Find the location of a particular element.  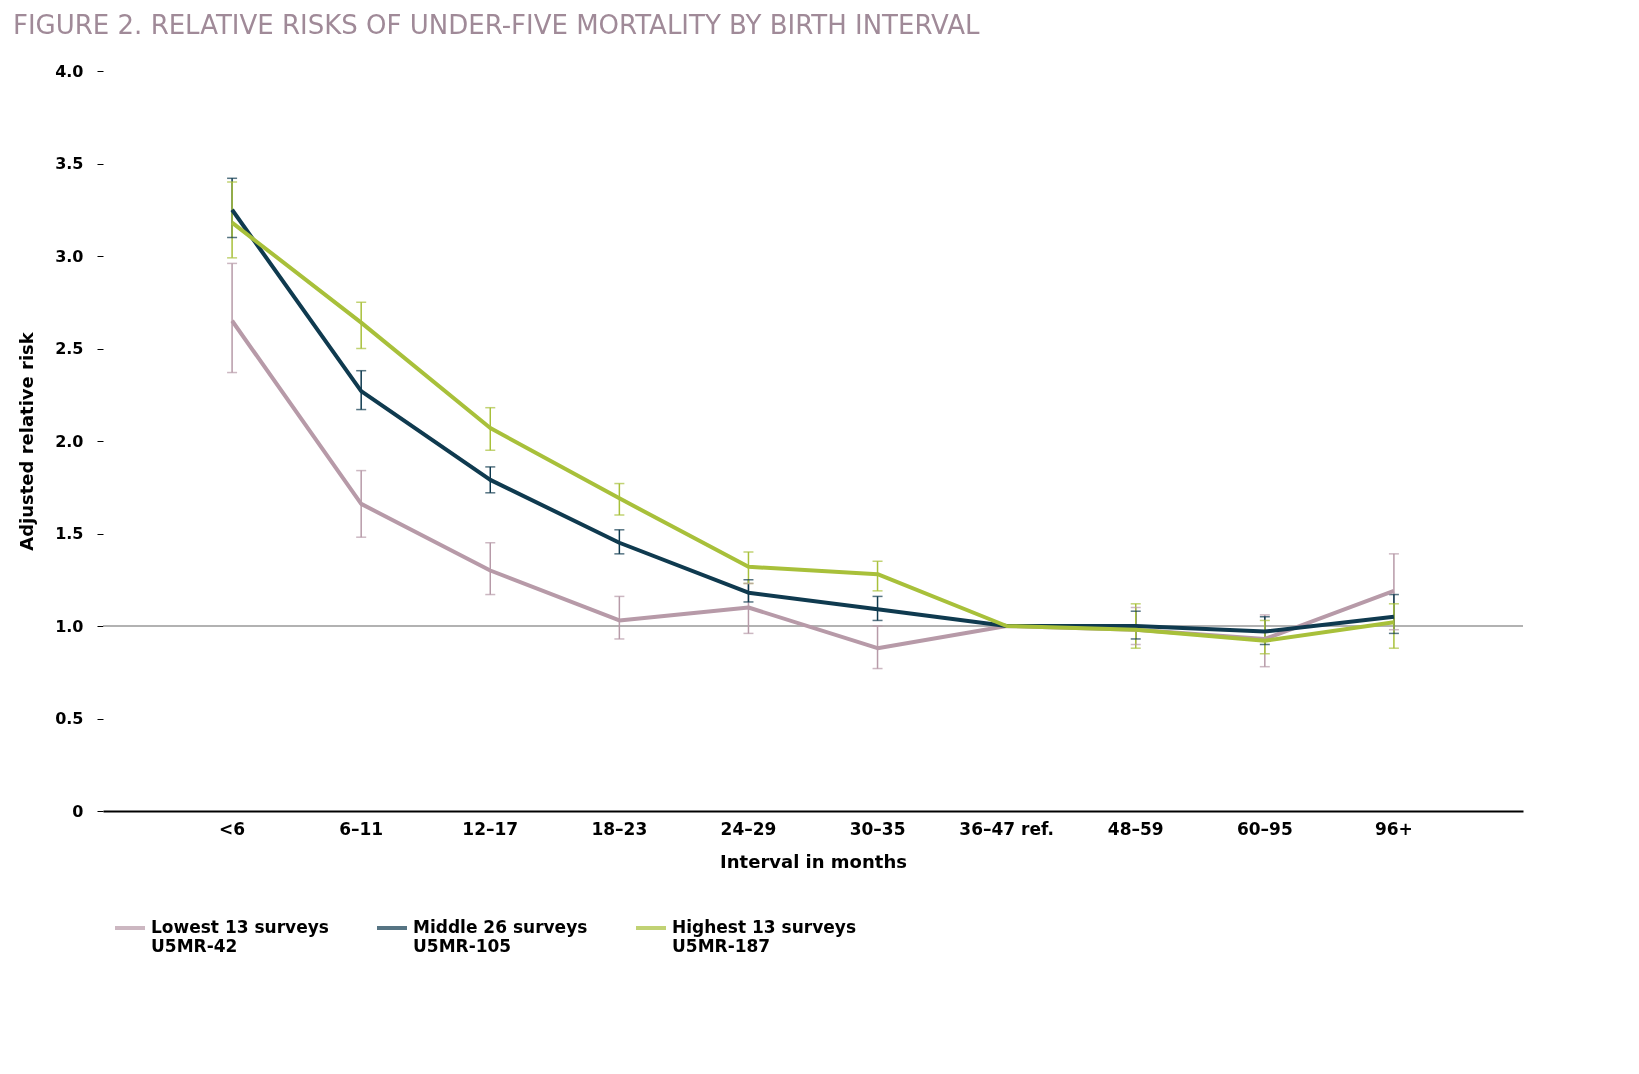

x-axis-title: Interval in months is located at coordinates (813, 861).